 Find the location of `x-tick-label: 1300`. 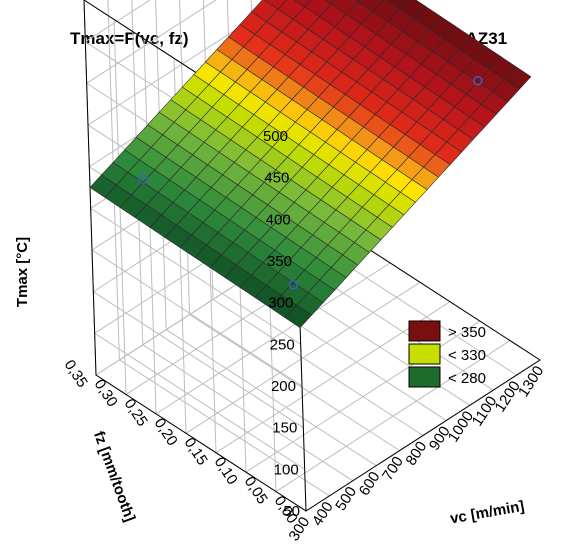

x-tick-label: 1300 is located at coordinates (531, 381).